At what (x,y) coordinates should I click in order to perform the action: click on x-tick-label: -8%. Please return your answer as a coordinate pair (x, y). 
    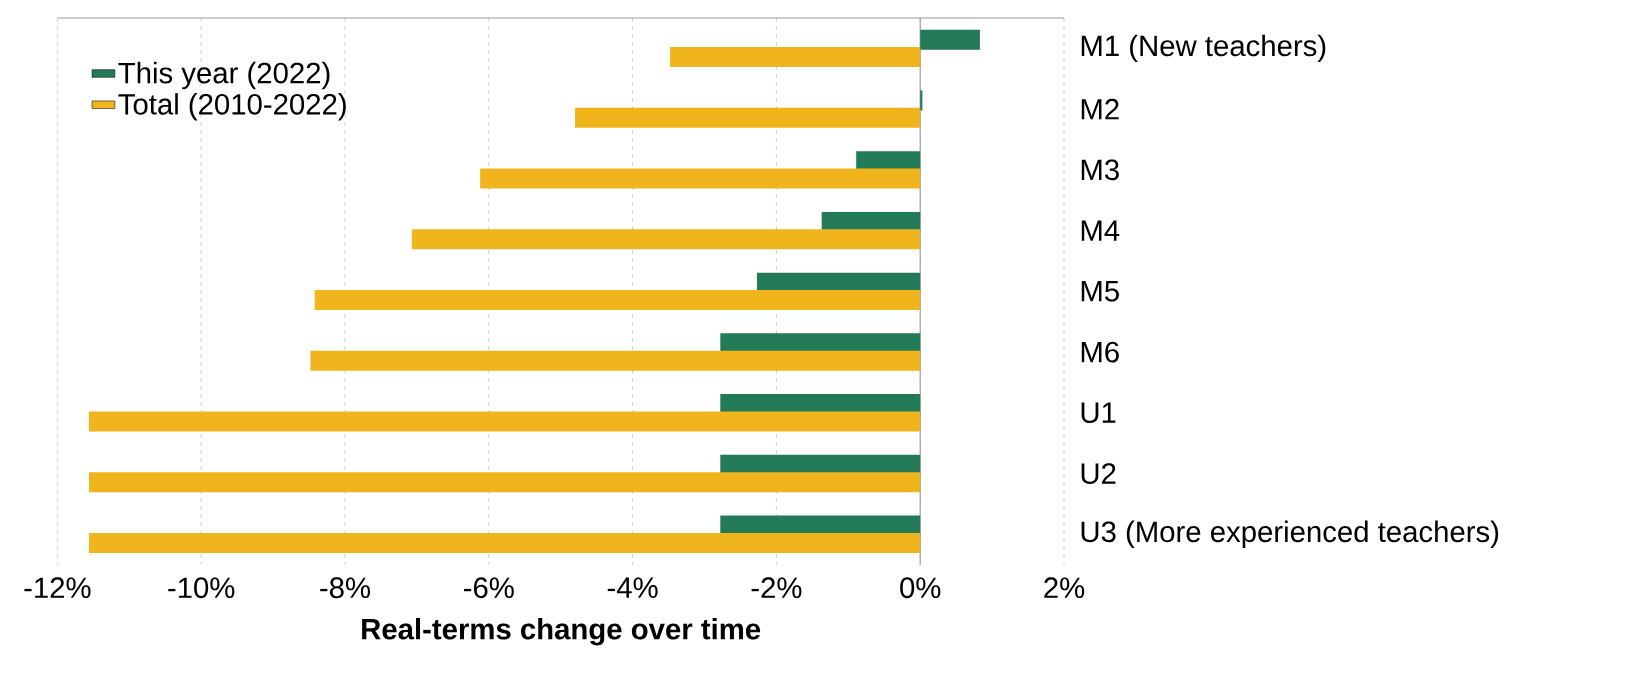
    Looking at the image, I should click on (345, 588).